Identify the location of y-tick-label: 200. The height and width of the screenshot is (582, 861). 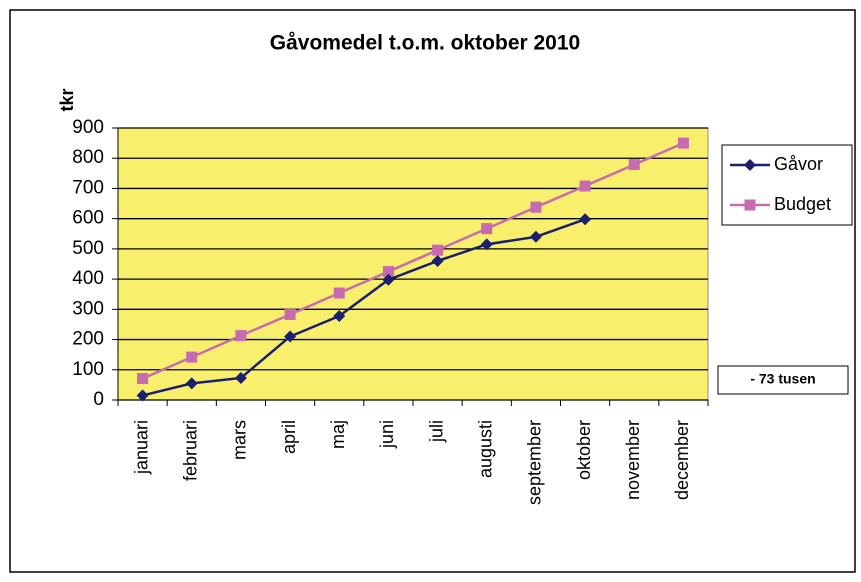
(88, 339).